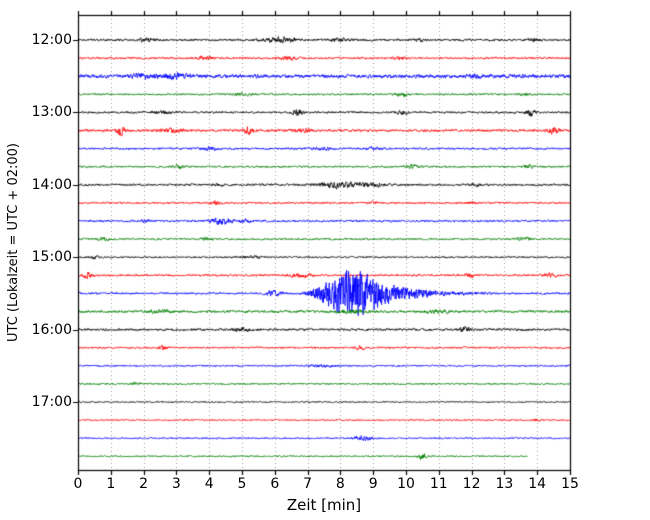 This screenshot has width=650, height=520. I want to click on y-tick-label: 17:00, so click(51, 402).